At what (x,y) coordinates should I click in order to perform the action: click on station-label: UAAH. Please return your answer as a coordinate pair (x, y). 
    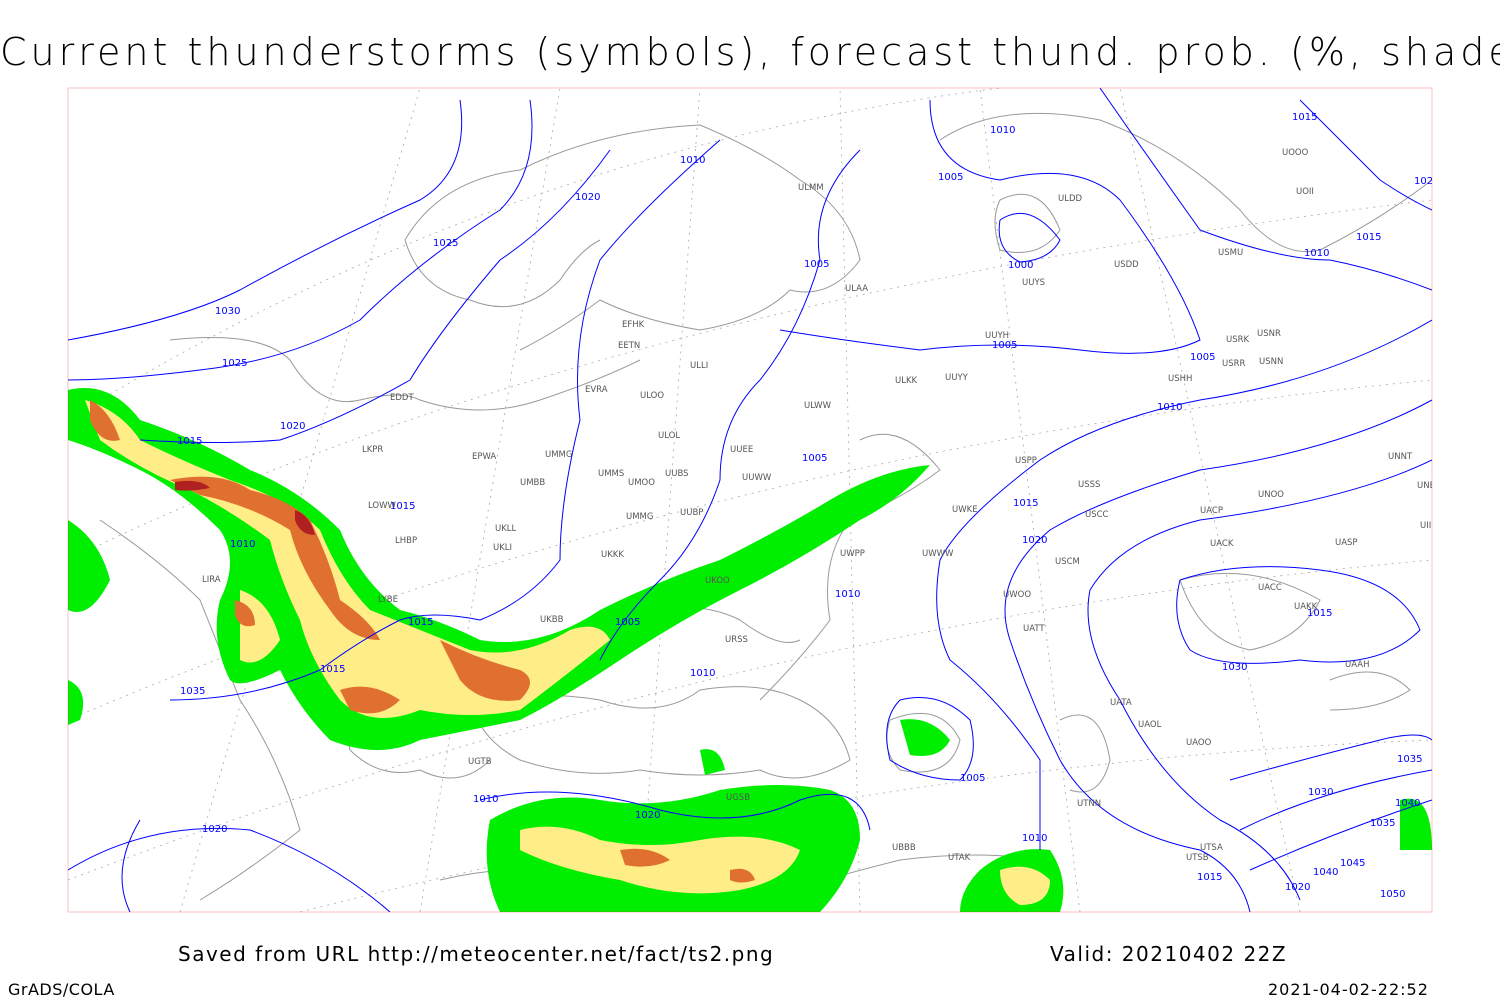
    Looking at the image, I should click on (1357, 665).